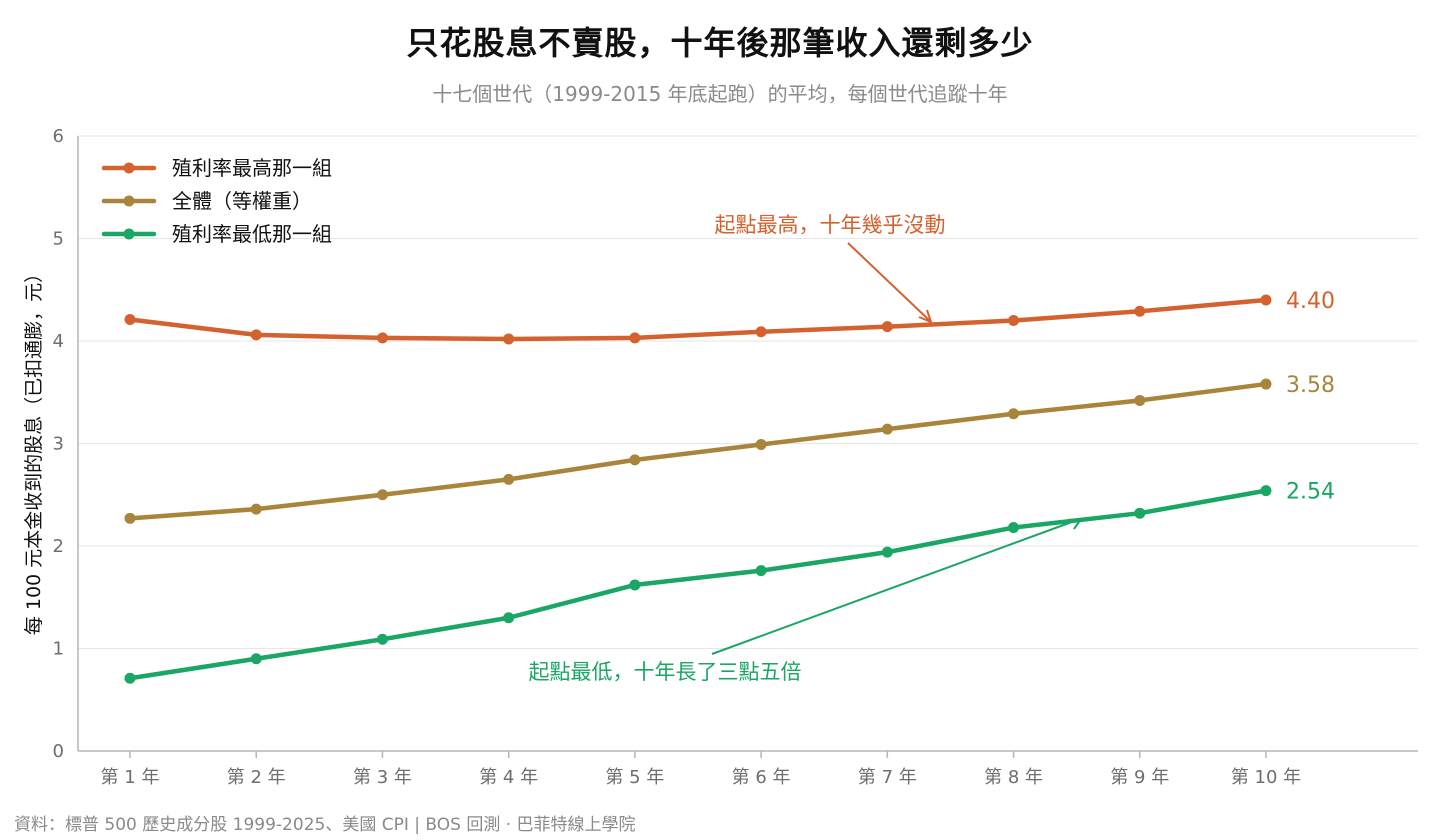  I want to click on y-tick-label: 5, so click(58, 239).